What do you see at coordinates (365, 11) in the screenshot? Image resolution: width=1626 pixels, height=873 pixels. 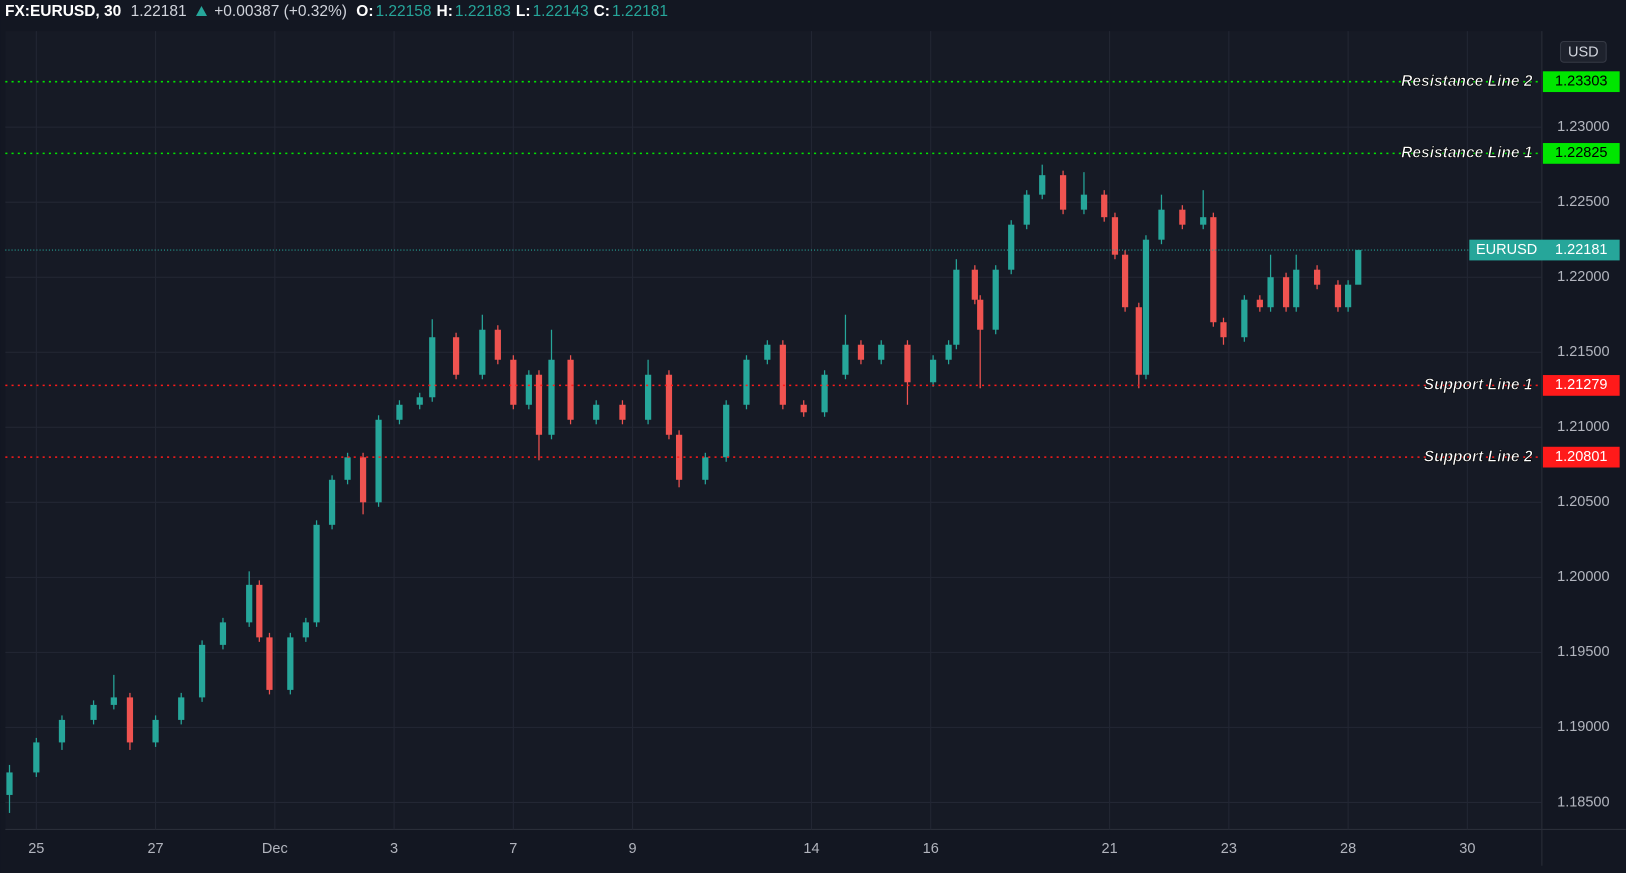 I see `ohlc-label: O:` at bounding box center [365, 11].